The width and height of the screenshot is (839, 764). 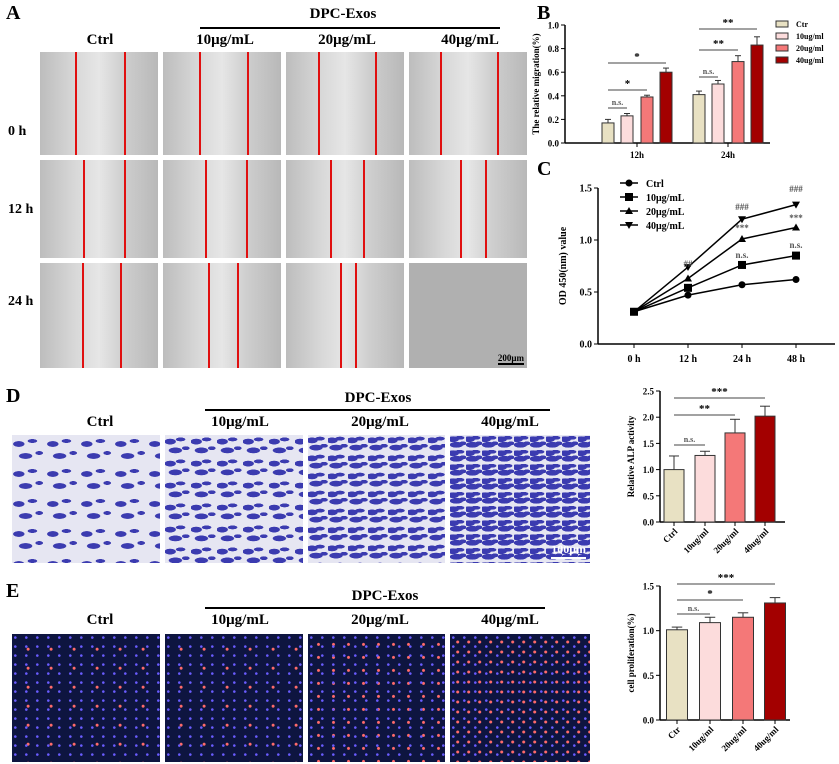 What do you see at coordinates (86, 698) in the screenshot?
I see `edu-image-ctrl` at bounding box center [86, 698].